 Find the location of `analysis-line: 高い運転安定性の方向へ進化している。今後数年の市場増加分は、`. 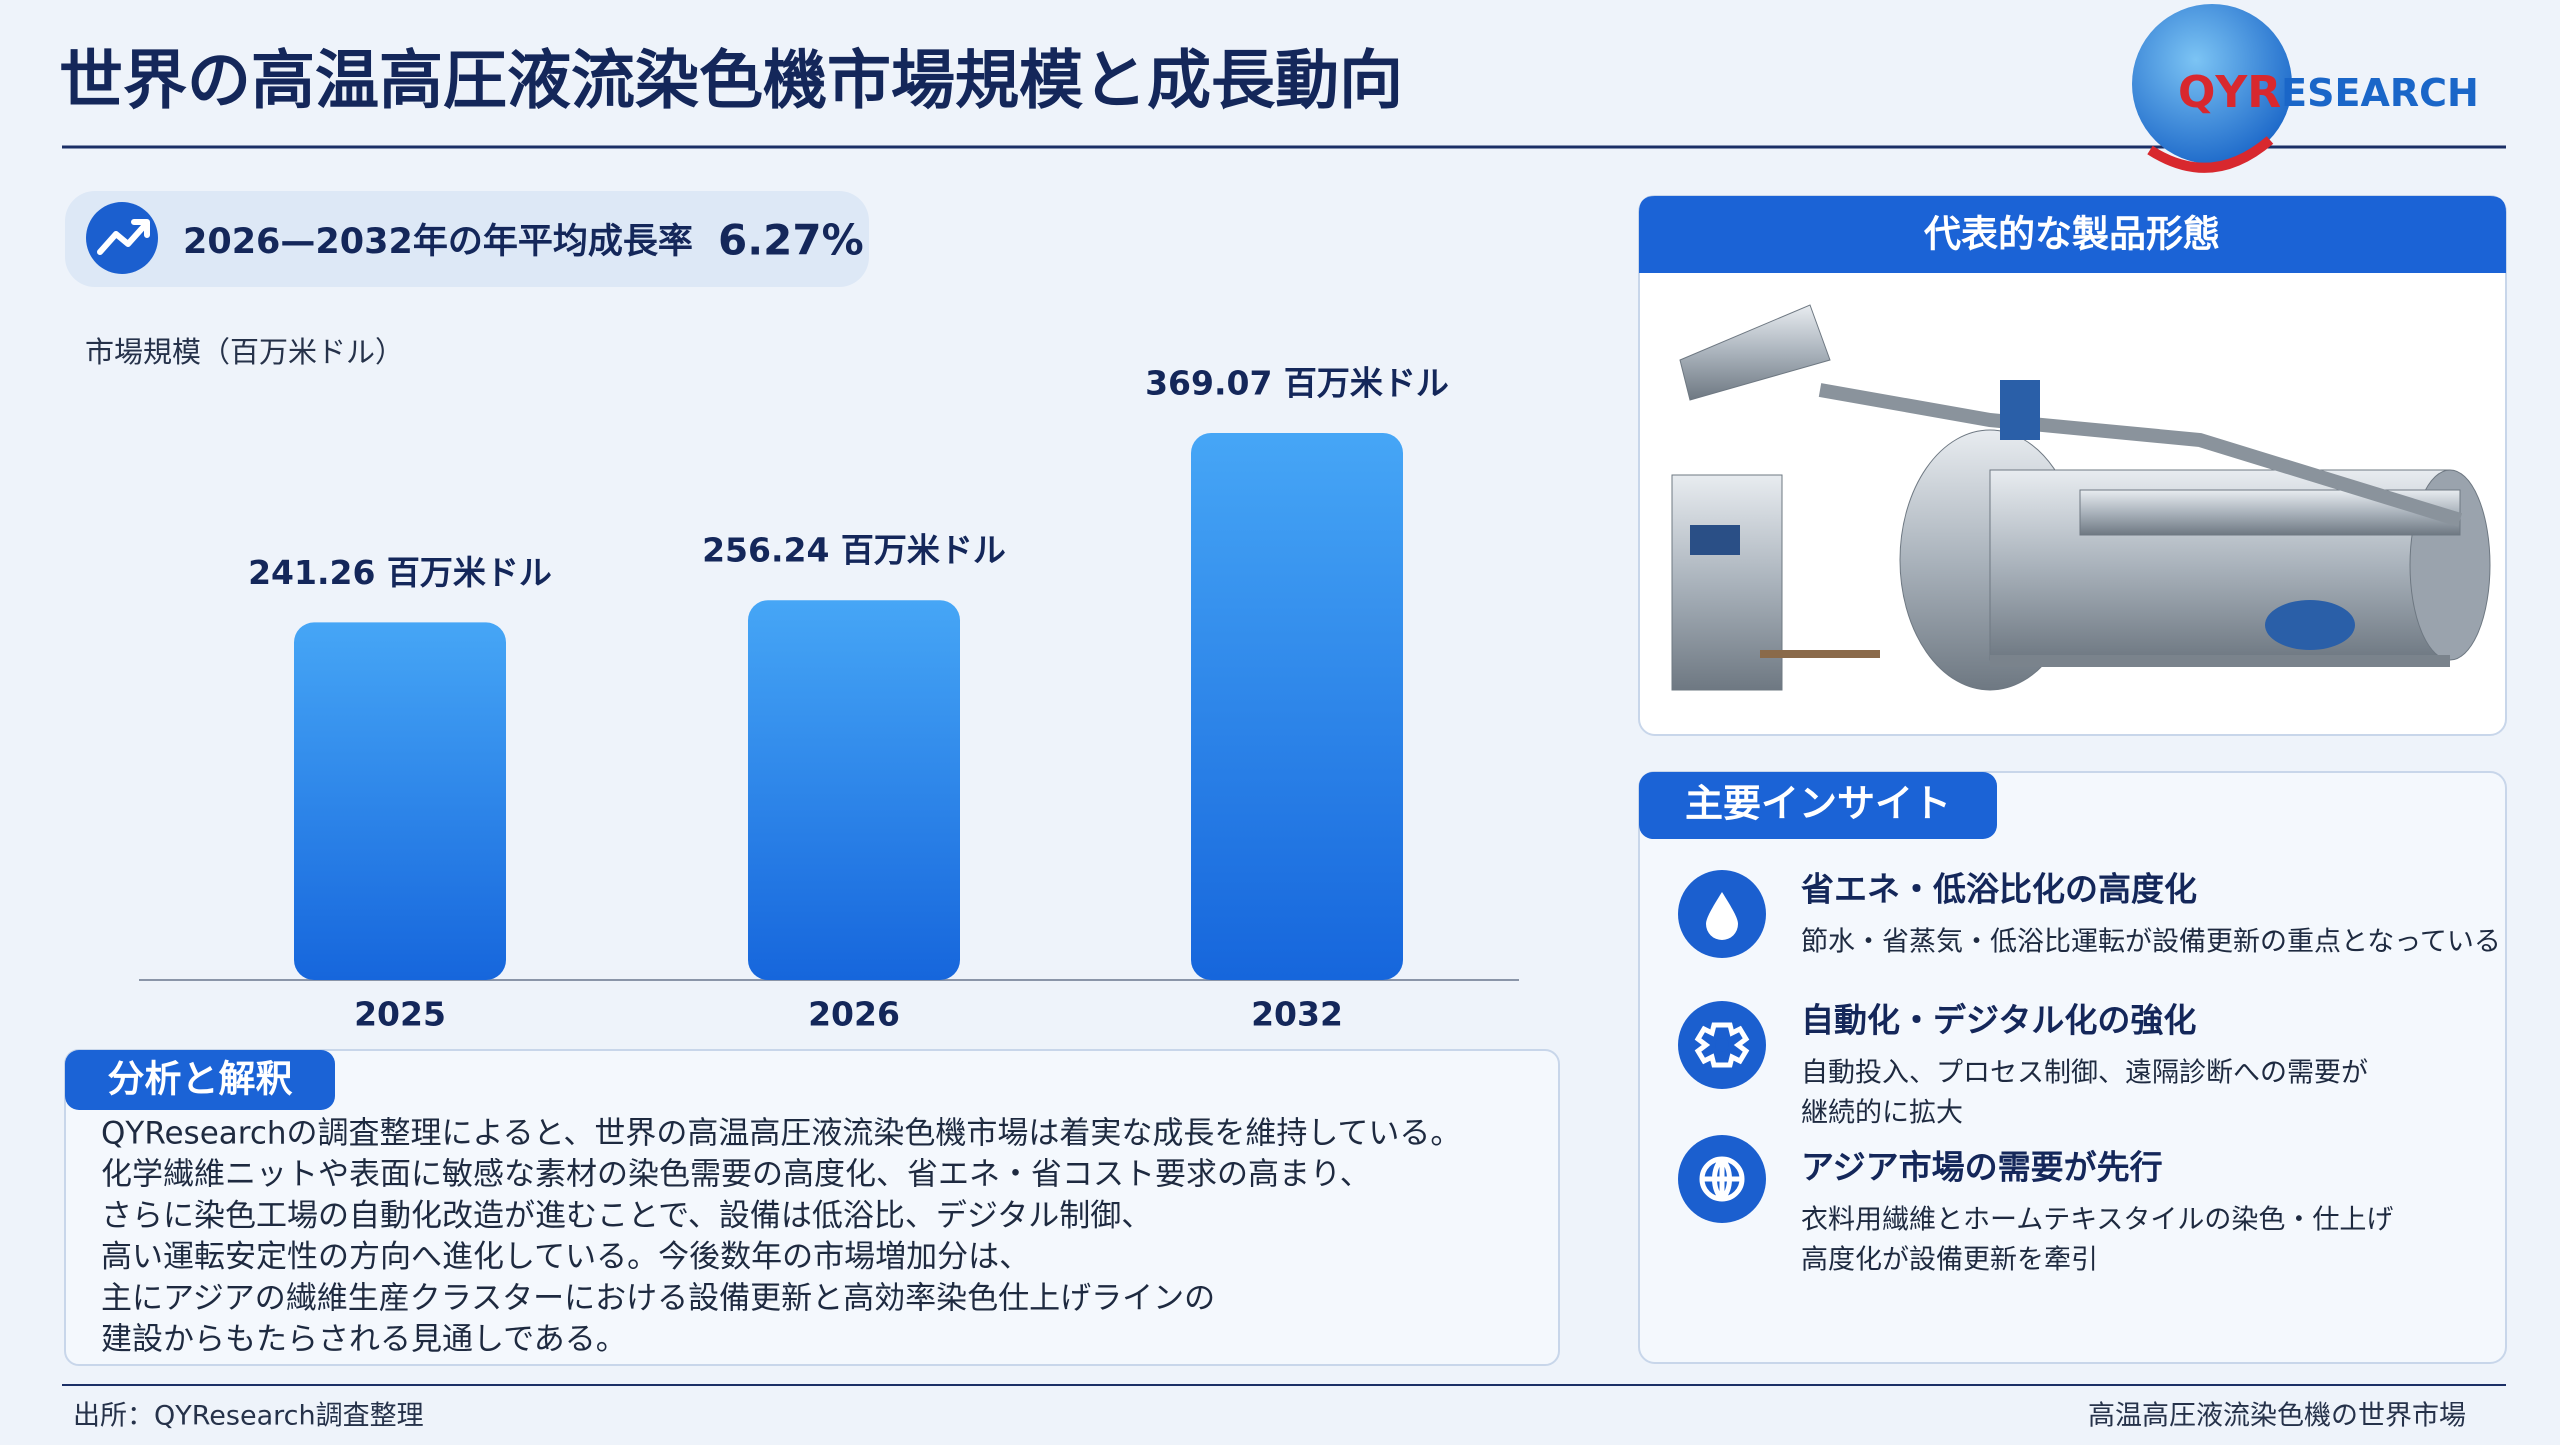

analysis-line: 高い運転安定性の方向へ進化している。今後数年の市場増加分は、 is located at coordinates (565, 1257).